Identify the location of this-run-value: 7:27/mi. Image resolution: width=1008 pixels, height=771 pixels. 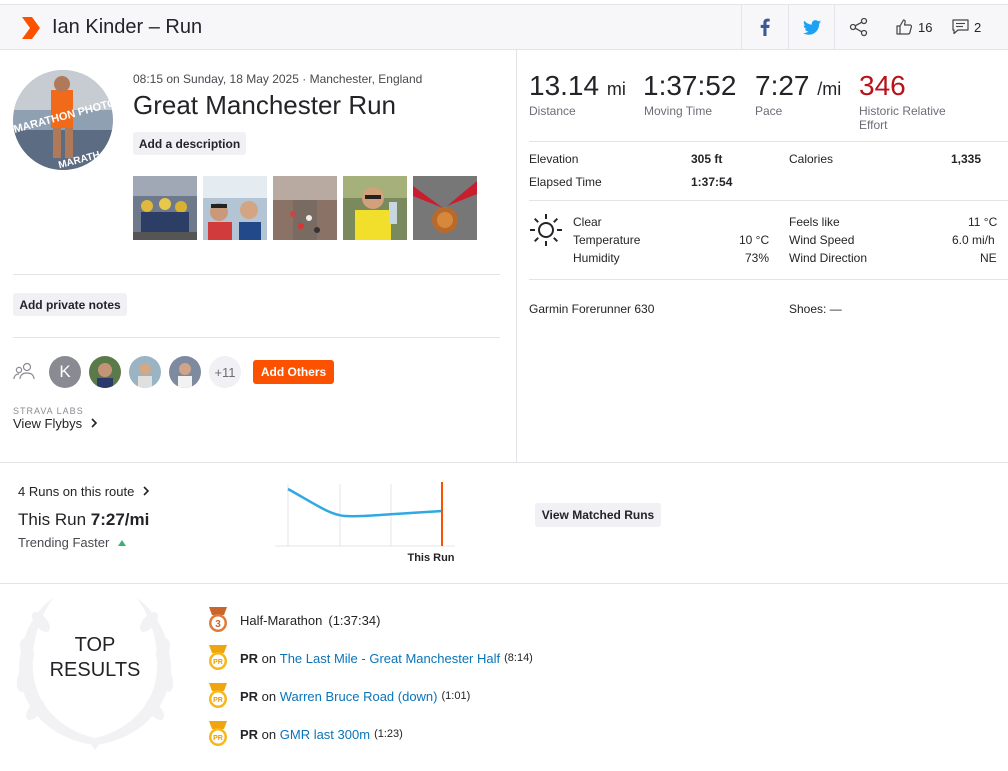
(120, 519).